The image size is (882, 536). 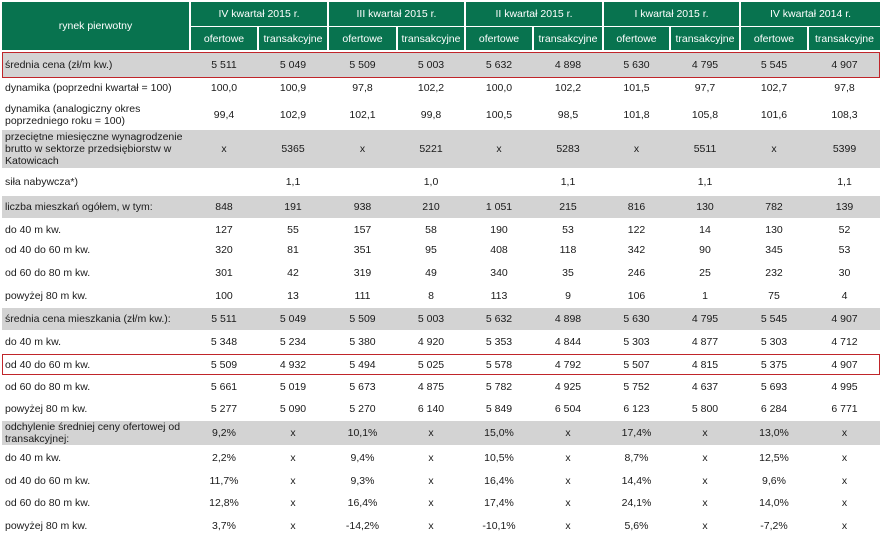 What do you see at coordinates (568, 408) in the screenshot?
I see `transaction-value-cell: 6 504` at bounding box center [568, 408].